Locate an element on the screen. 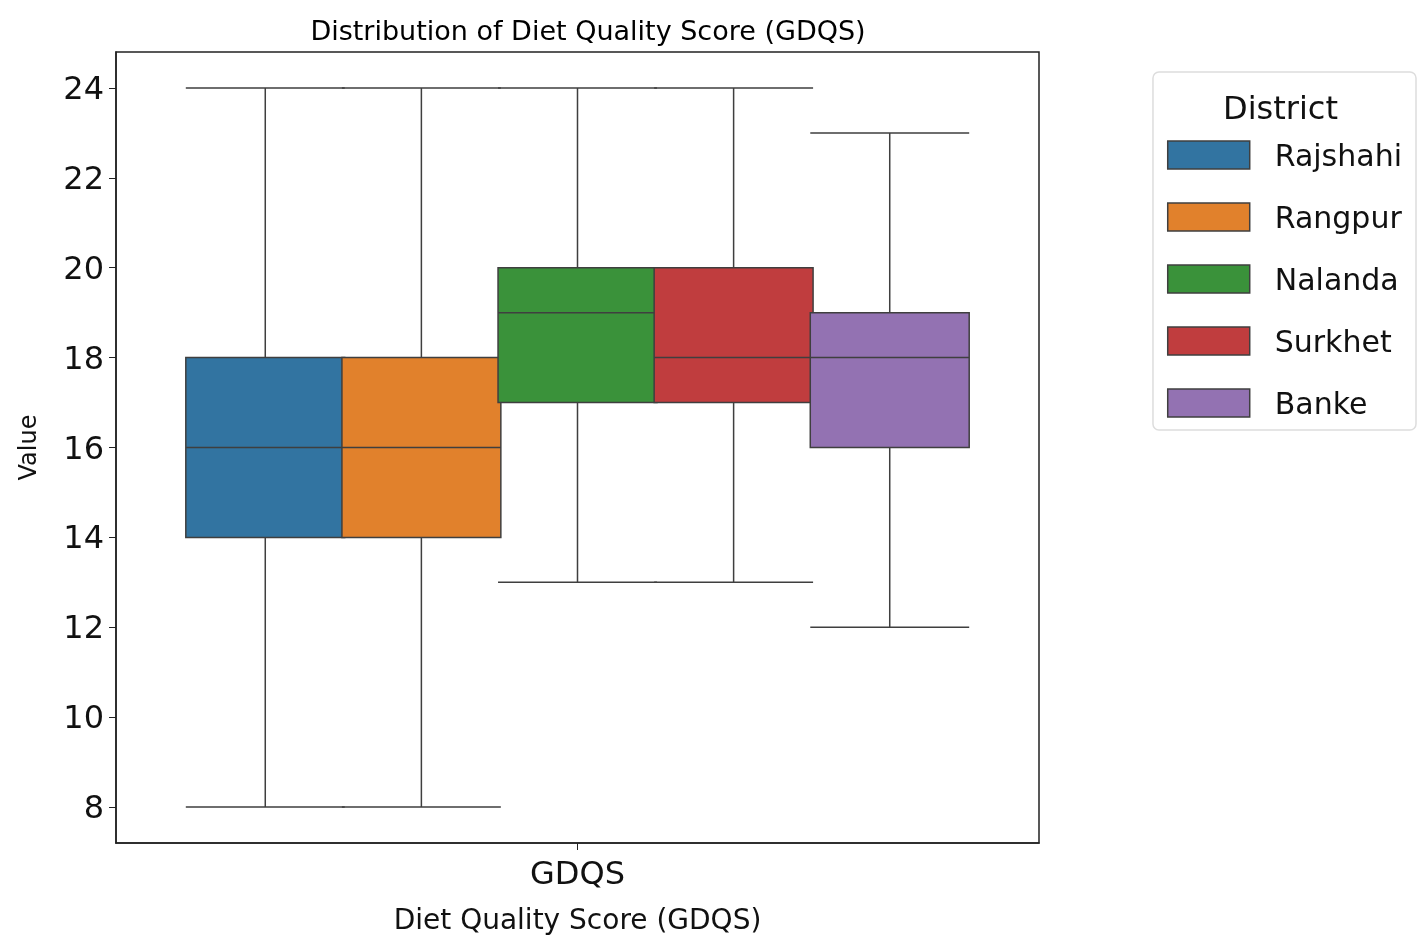 The height and width of the screenshot is (948, 1426). x-tick-label: GDQS is located at coordinates (577, 873).